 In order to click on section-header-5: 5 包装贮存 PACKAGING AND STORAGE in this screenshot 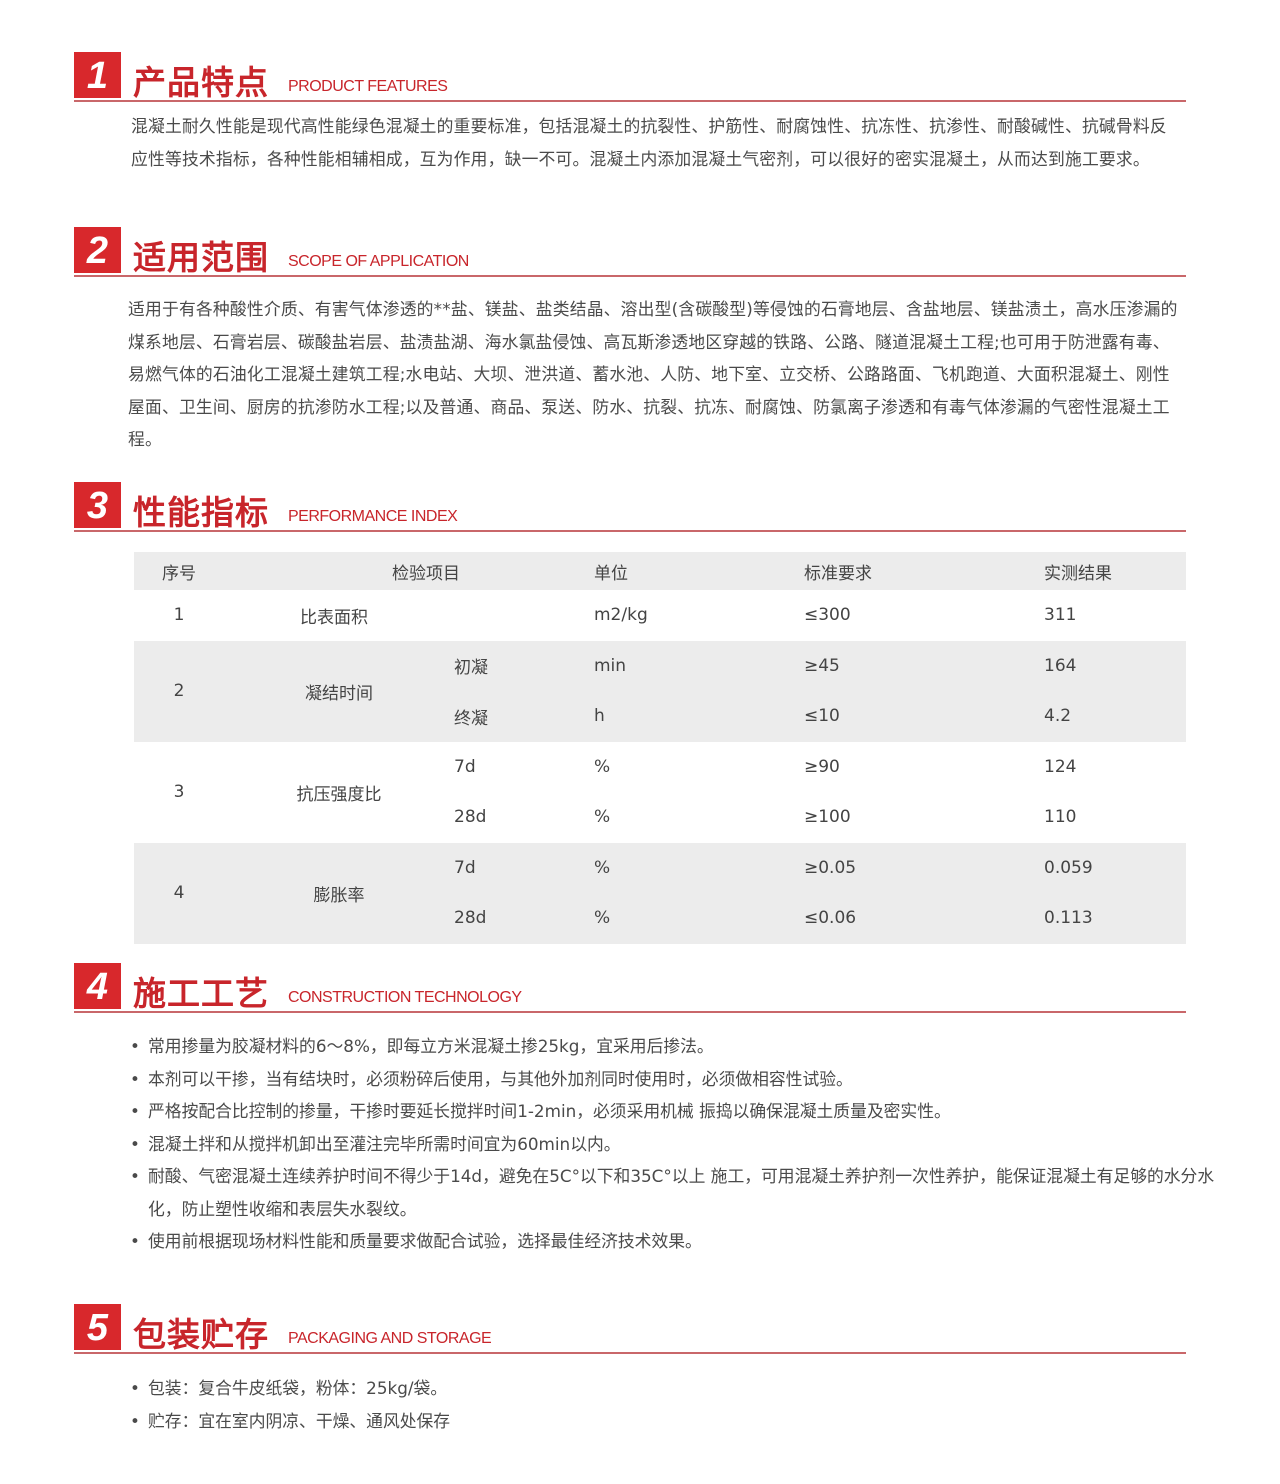, I will do `click(630, 1329)`.